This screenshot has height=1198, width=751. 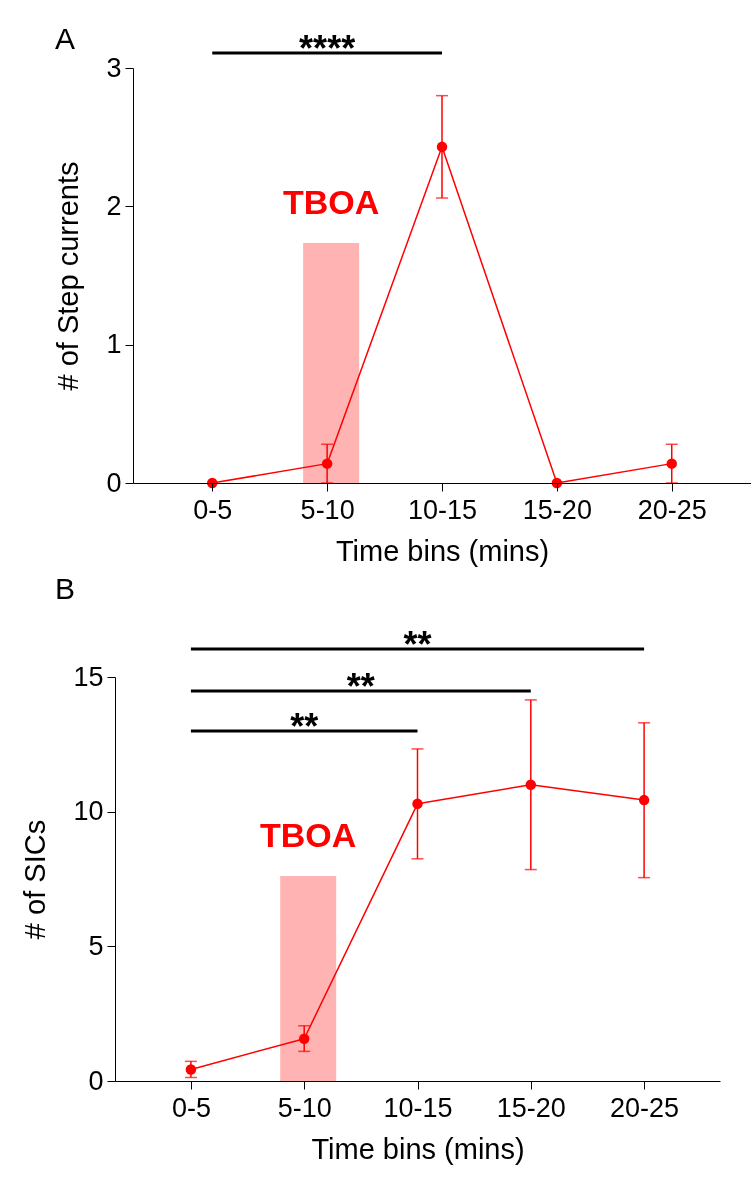 I want to click on y-tick-label: 3, so click(x=114, y=67).